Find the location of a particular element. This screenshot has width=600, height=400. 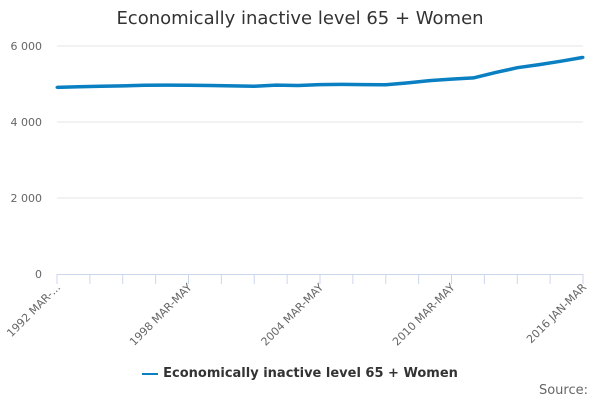

y-tick-label: 4 000 is located at coordinates (27, 122).